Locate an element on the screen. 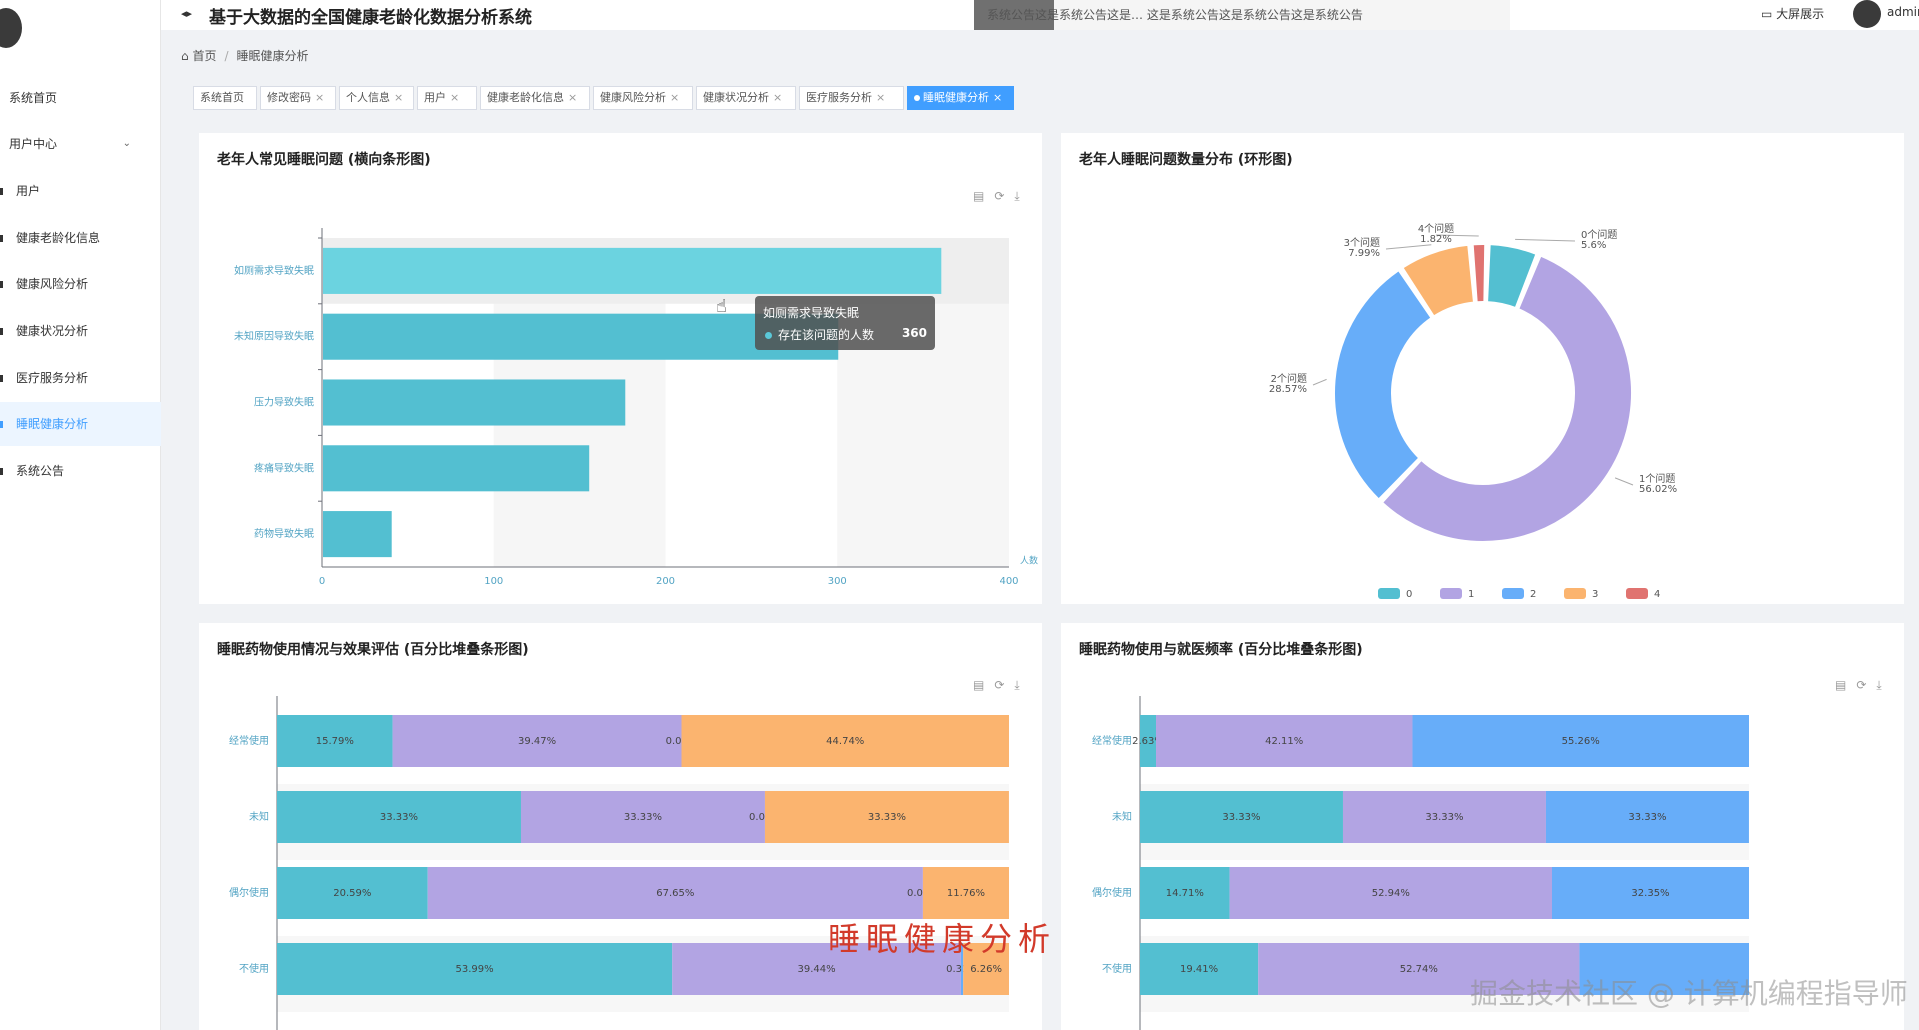  user-avatar is located at coordinates (1867, 14).